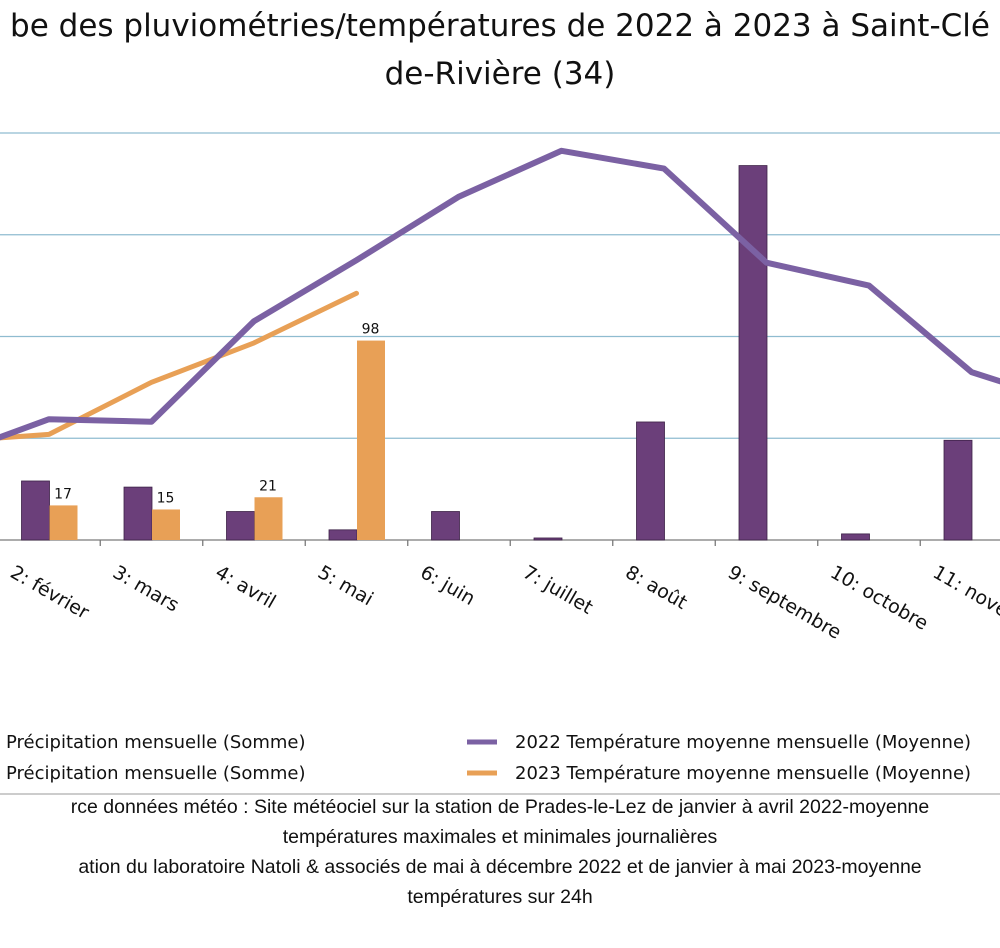 The image size is (1000, 948). What do you see at coordinates (146, 588) in the screenshot?
I see `x-tick-label: 3: mars` at bounding box center [146, 588].